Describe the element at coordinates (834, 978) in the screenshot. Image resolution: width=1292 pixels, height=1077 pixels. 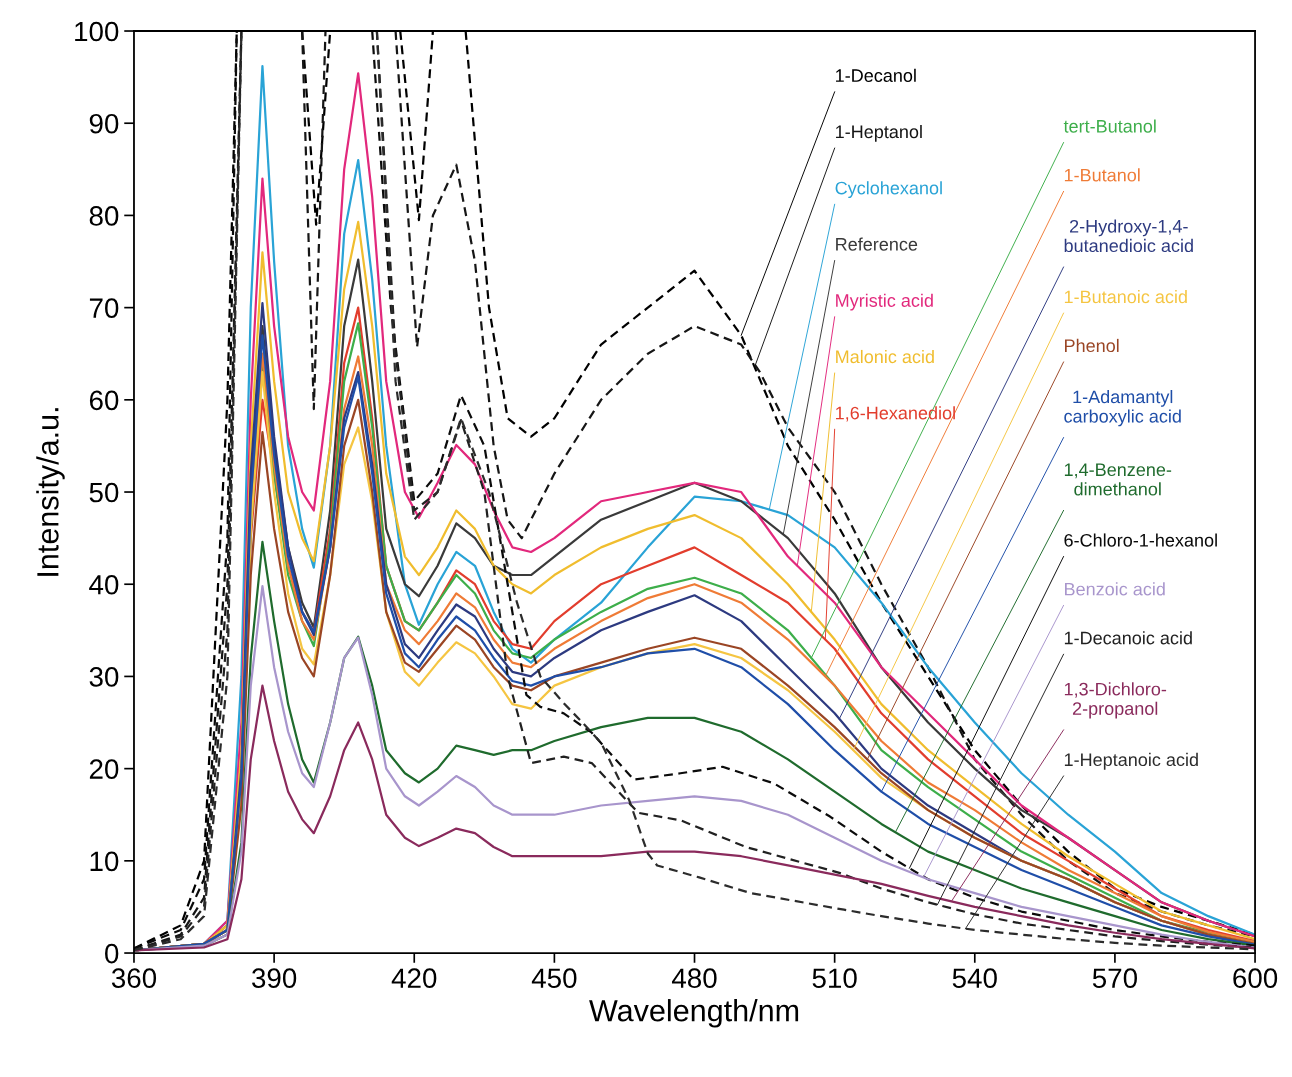
I see `x-tick-label: 510` at that location.